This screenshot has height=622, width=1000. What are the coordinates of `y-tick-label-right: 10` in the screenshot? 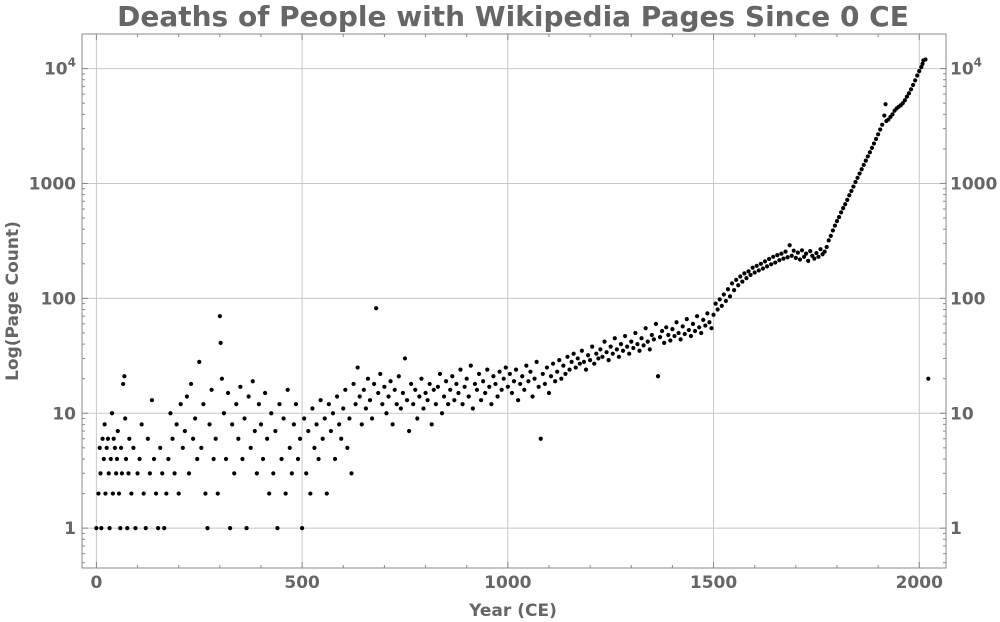 It's located at (962, 414).